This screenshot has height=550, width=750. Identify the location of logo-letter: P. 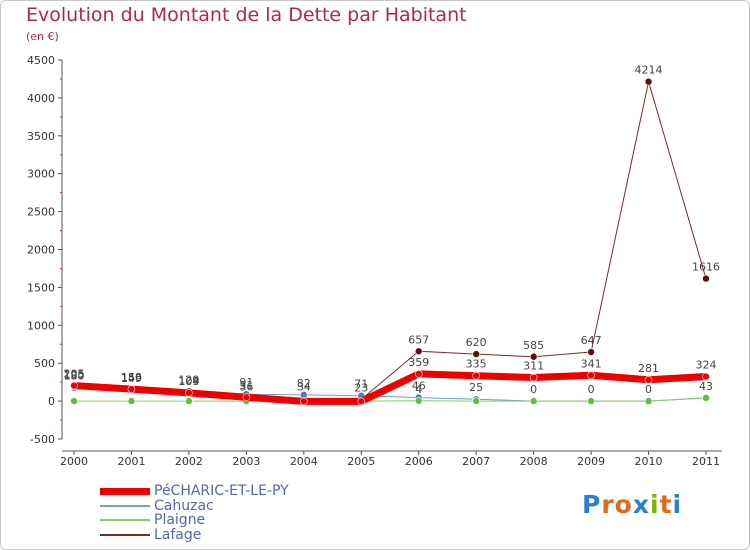
(592, 504).